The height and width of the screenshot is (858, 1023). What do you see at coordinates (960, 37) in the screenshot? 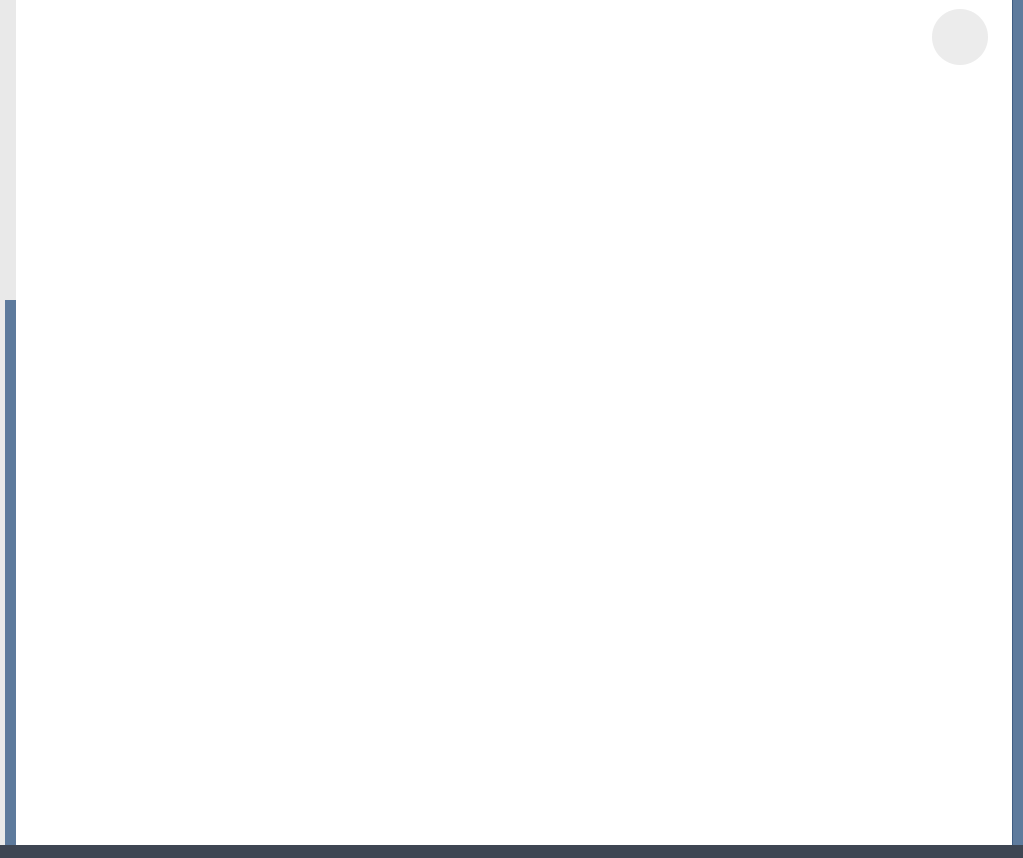
I see `close-button` at bounding box center [960, 37].